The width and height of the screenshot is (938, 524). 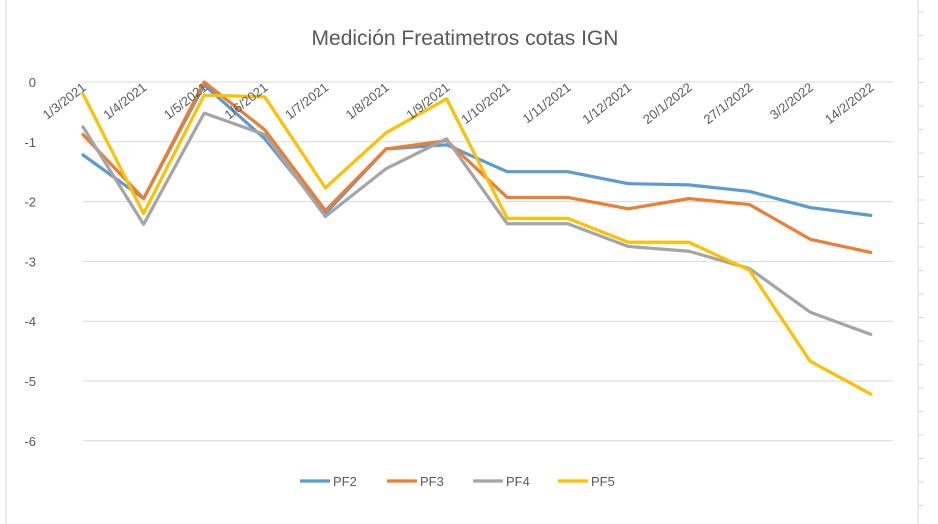 I want to click on legend-label-pf2: PF2, so click(x=345, y=481).